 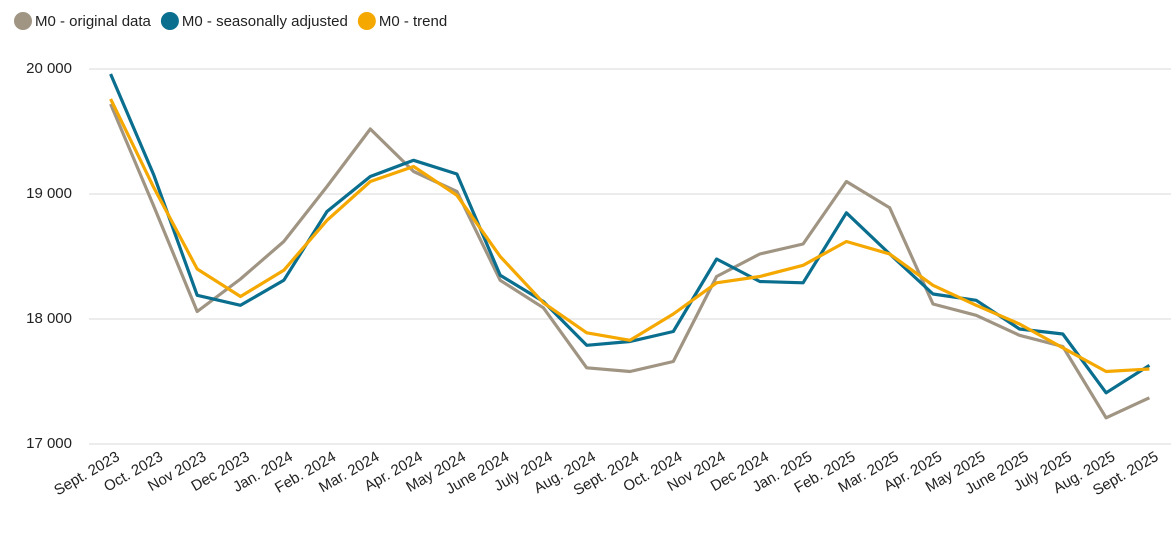 What do you see at coordinates (49, 443) in the screenshot?
I see `y-tick-label: 17 000` at bounding box center [49, 443].